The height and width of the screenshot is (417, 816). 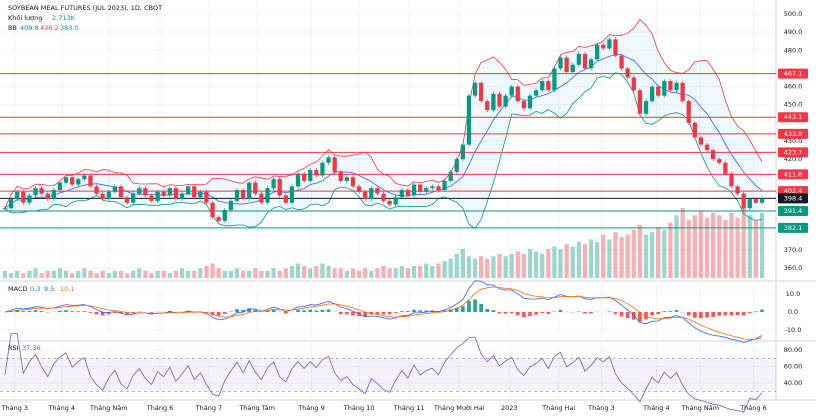 What do you see at coordinates (256, 408) in the screenshot?
I see `x-tick-label: Tháng Tám` at bounding box center [256, 408].